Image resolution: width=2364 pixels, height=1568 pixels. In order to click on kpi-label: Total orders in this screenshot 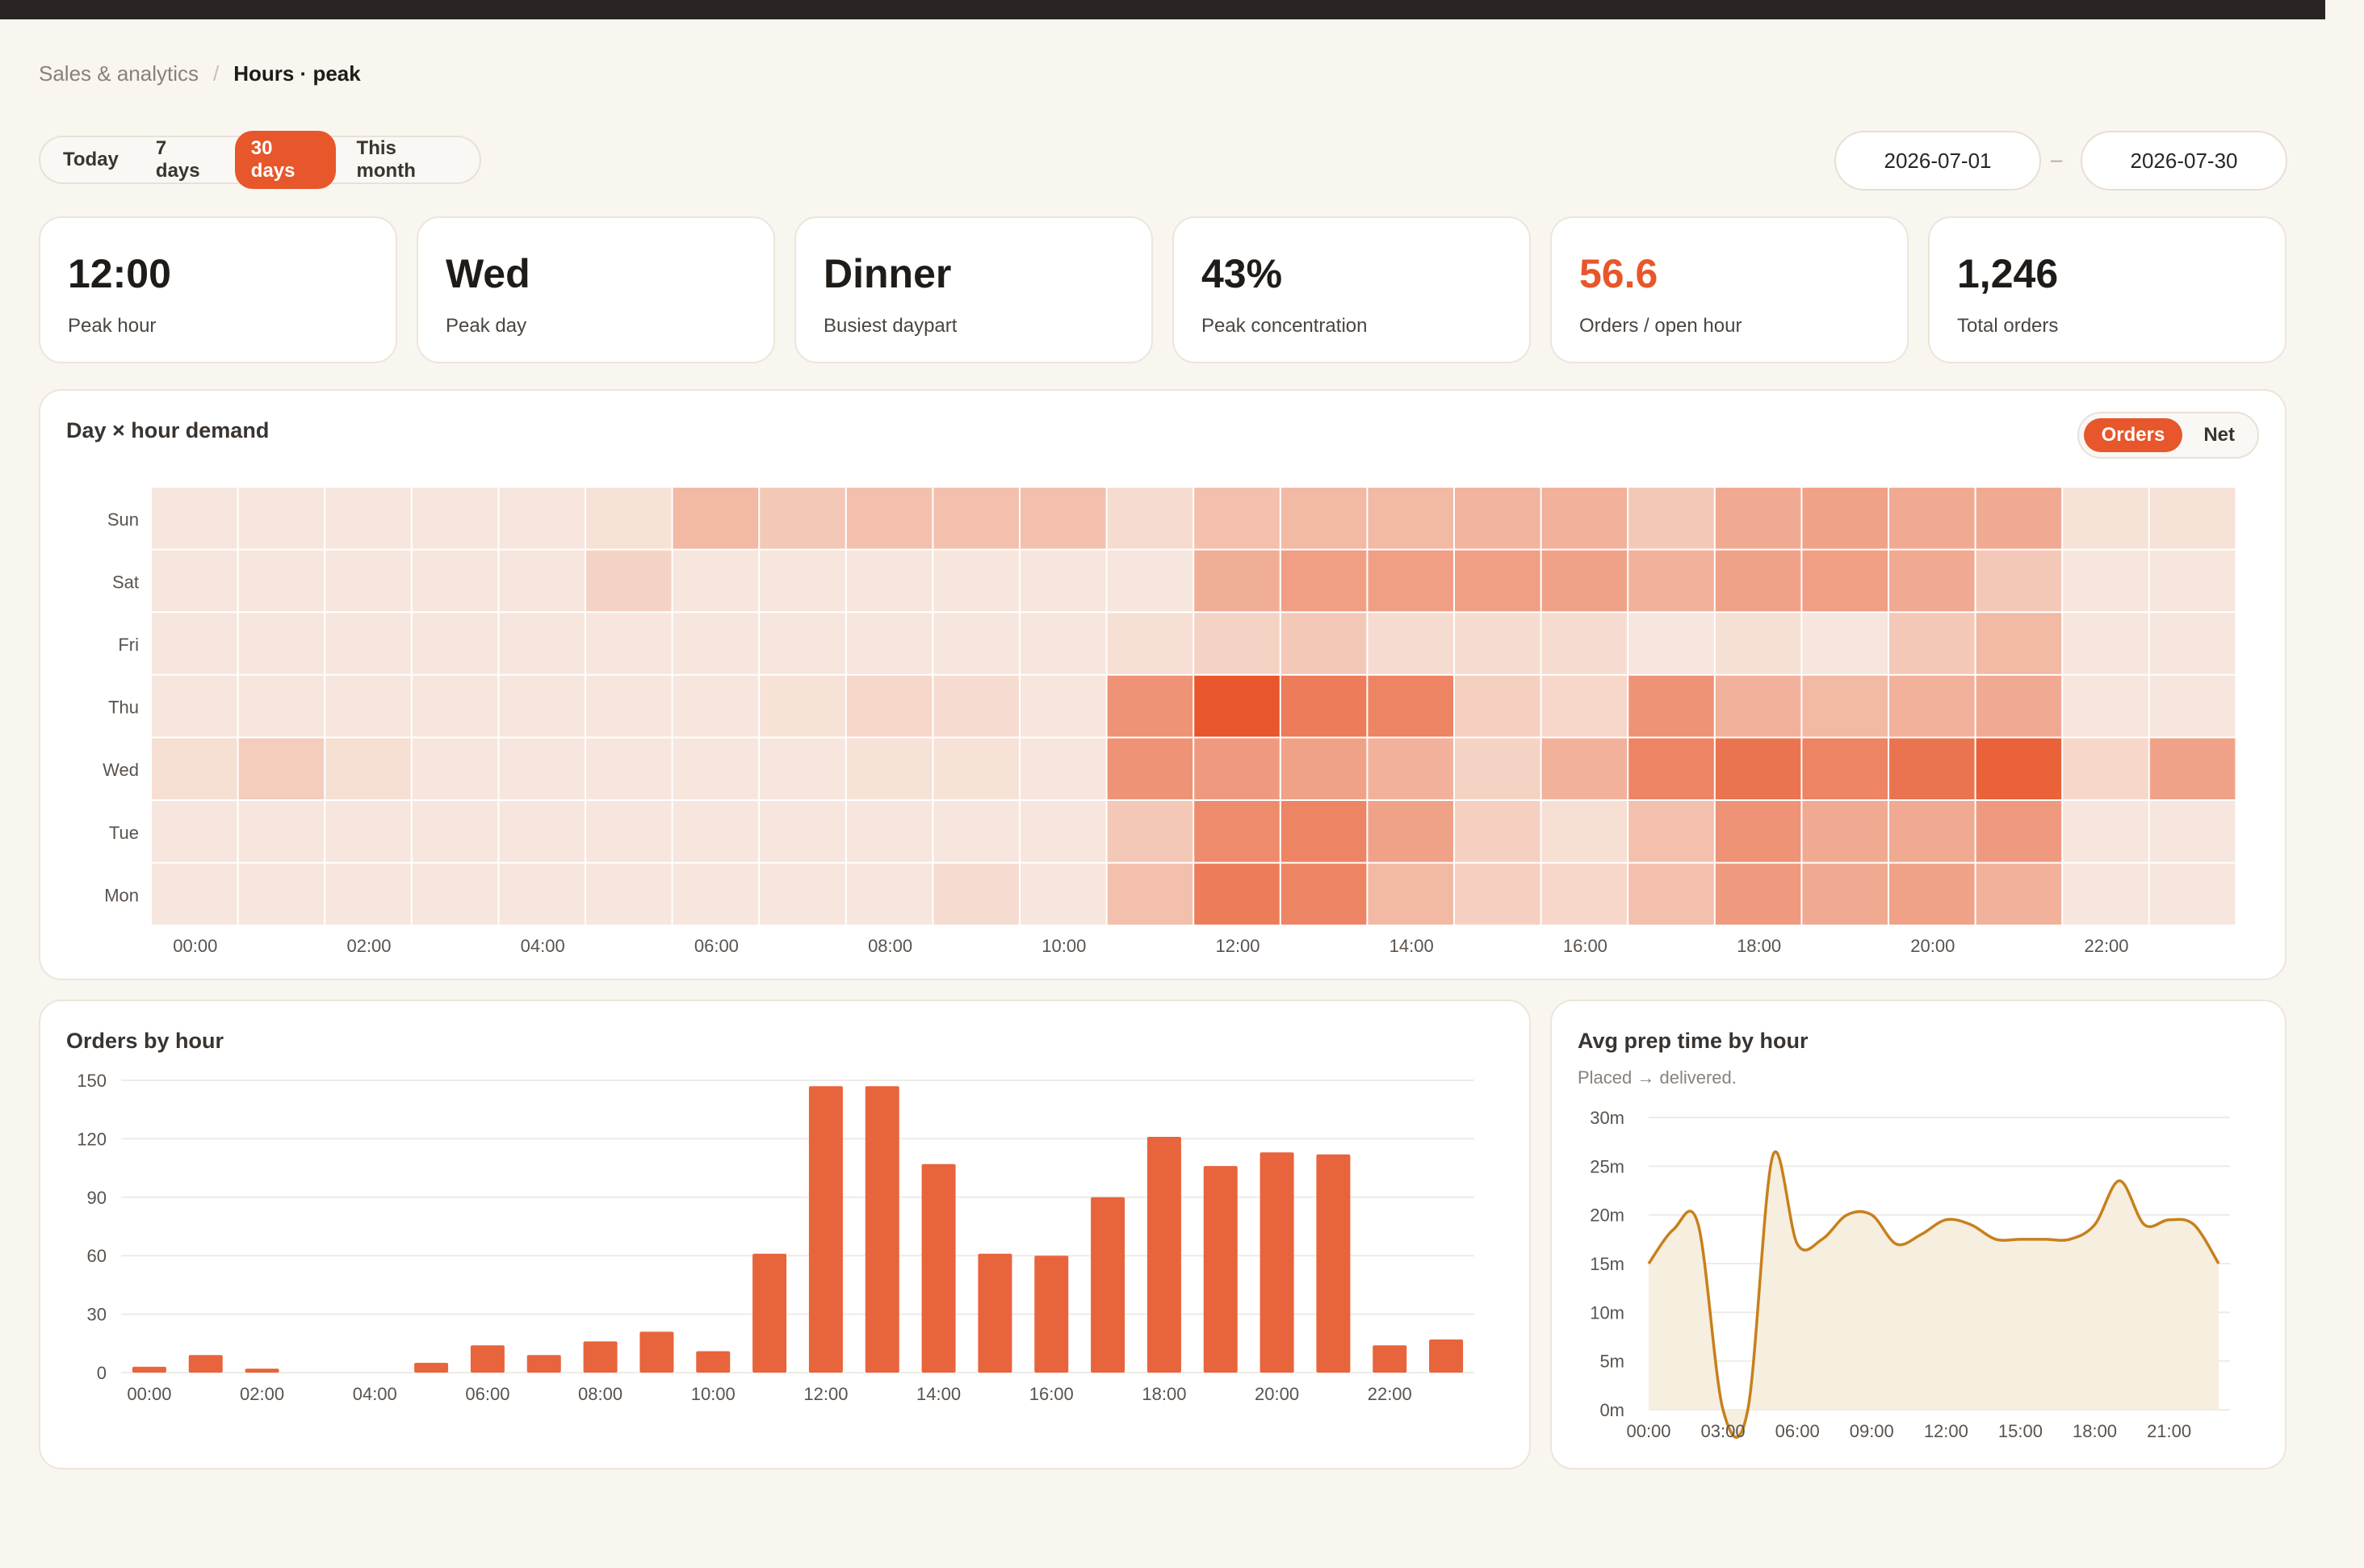, I will do `click(2007, 326)`.